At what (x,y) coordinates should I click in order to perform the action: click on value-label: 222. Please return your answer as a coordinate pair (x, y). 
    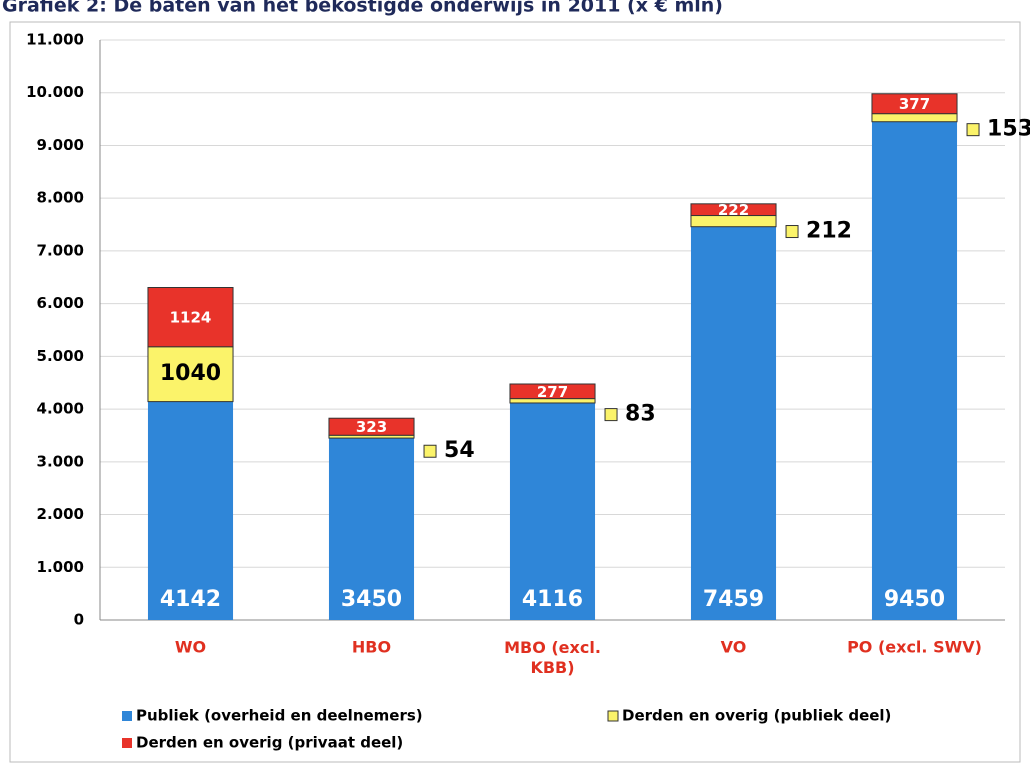
    Looking at the image, I should click on (733, 210).